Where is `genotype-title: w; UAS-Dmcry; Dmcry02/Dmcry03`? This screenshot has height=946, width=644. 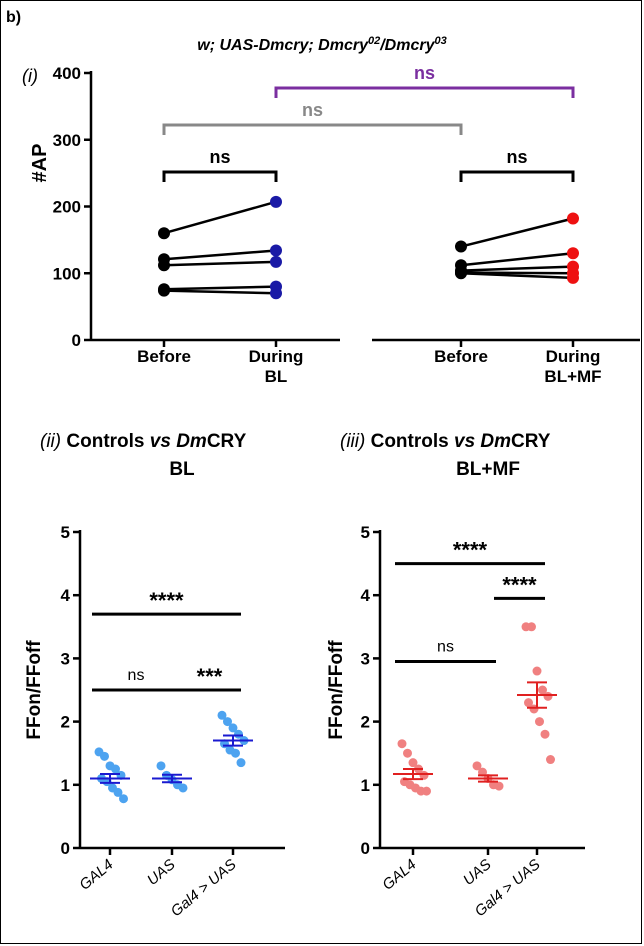 genotype-title: w; UAS-Dmcry; Dmcry02/Dmcry03 is located at coordinates (321, 44).